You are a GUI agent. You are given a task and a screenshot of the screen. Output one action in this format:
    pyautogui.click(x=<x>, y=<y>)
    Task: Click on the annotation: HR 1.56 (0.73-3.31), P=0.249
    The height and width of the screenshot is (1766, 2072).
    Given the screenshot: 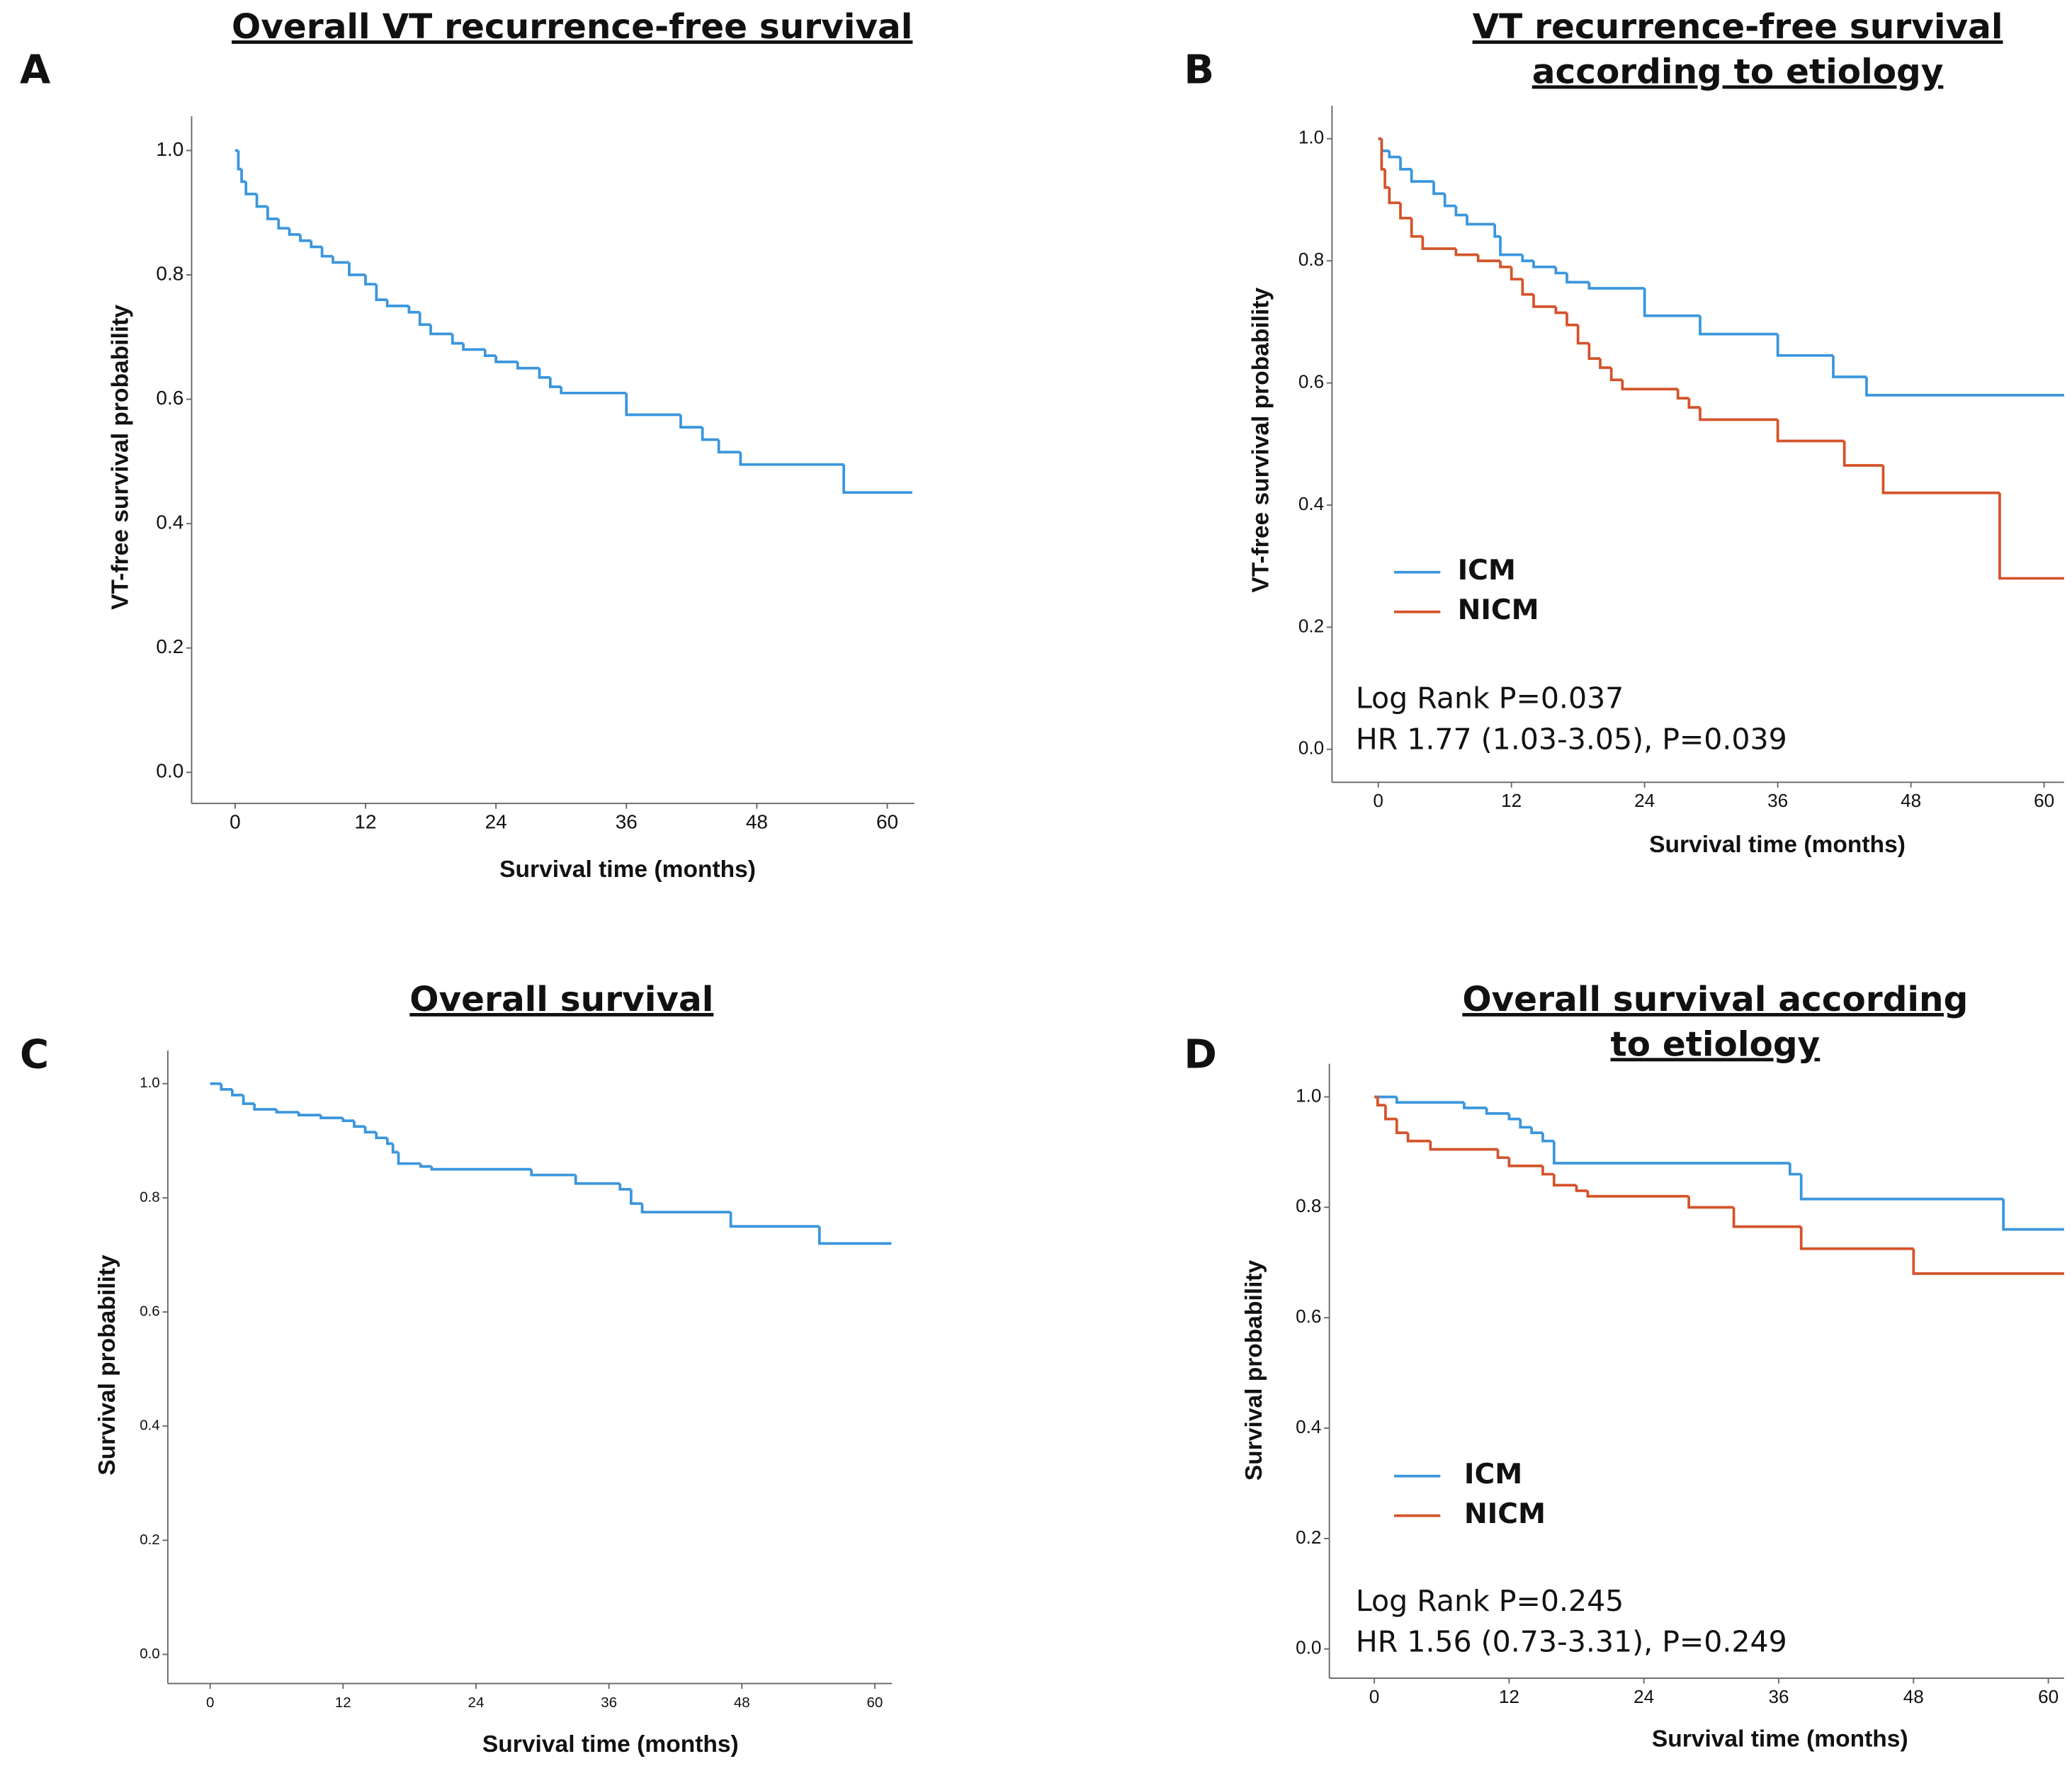 What is the action you would take?
    pyautogui.click(x=1572, y=1642)
    